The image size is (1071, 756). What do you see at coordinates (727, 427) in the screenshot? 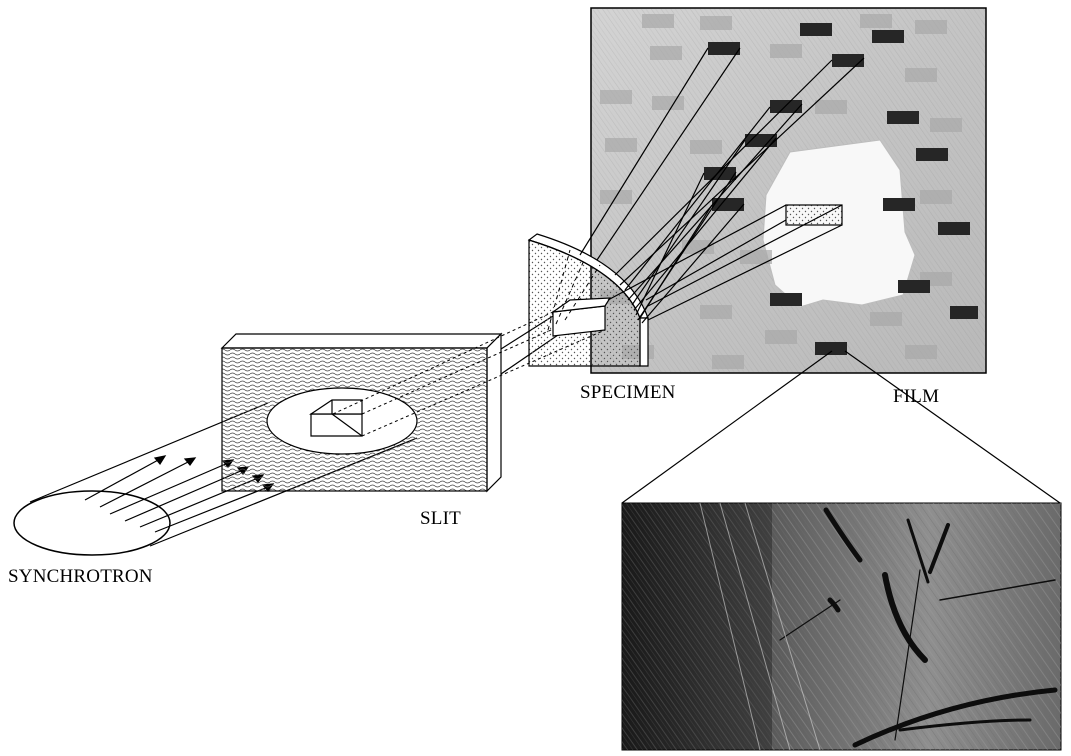
I see `zoom-line-left` at bounding box center [727, 427].